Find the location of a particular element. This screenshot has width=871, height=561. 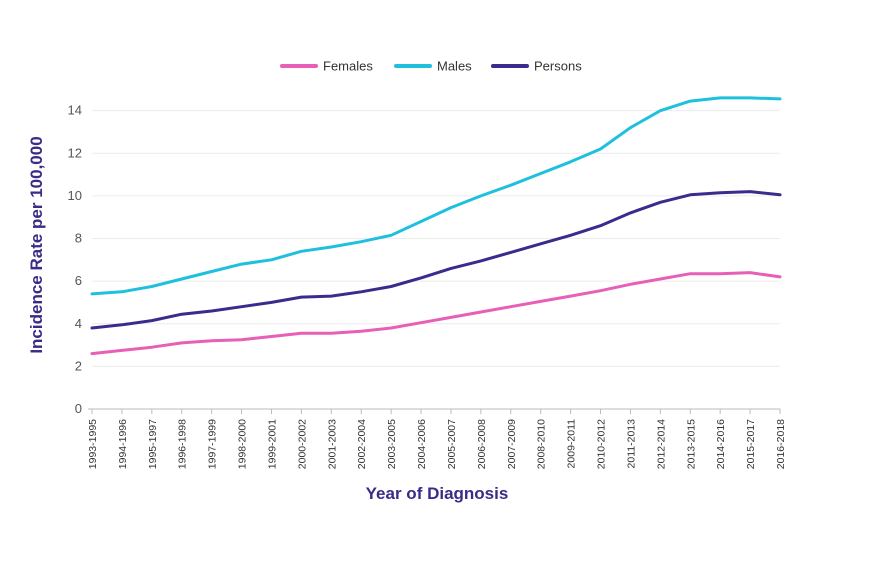

x-tick-label: 2006-2008 is located at coordinates (482, 444).